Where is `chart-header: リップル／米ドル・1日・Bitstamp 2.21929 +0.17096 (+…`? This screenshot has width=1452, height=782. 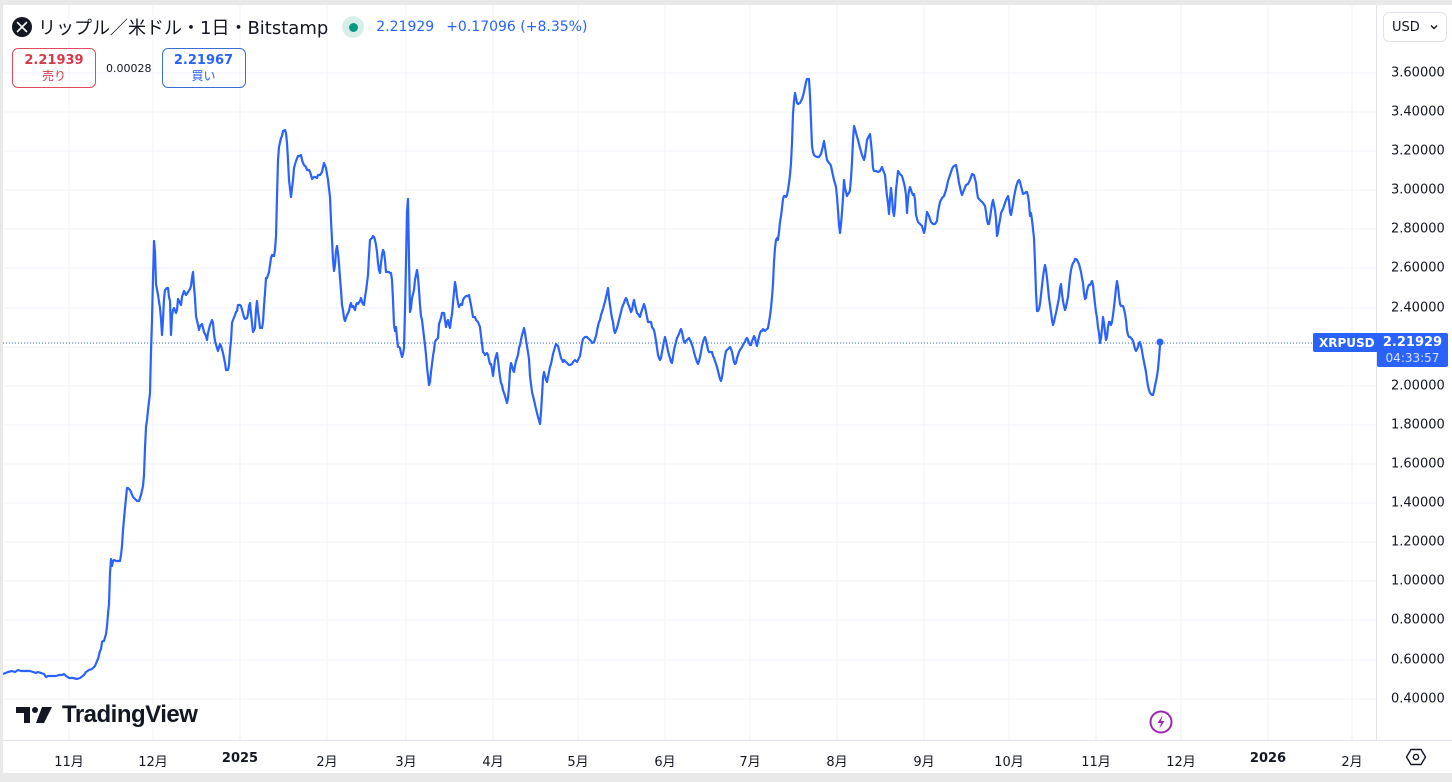
chart-header: リップル／米ドル・1日・Bitstamp 2.21929 +0.17096 (+… is located at coordinates (299, 27).